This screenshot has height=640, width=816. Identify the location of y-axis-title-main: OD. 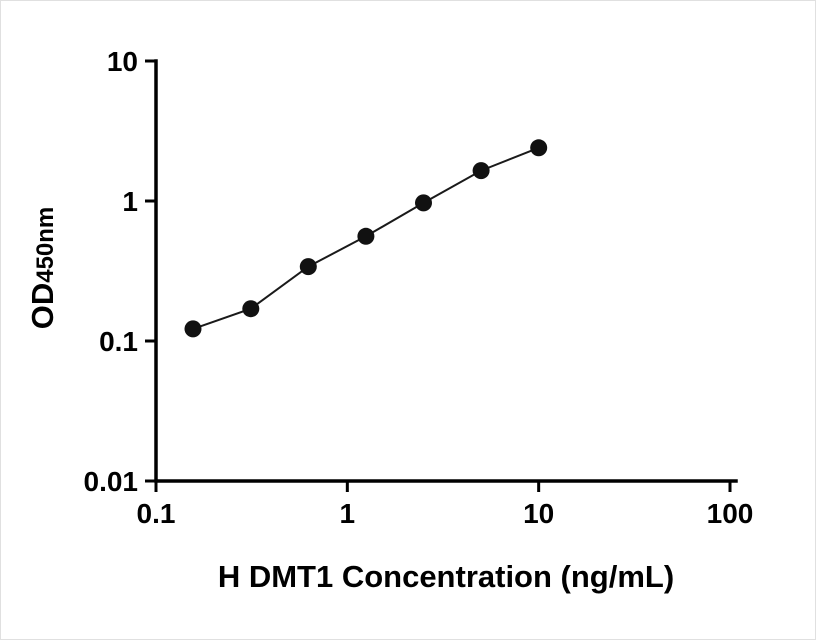
(42, 306).